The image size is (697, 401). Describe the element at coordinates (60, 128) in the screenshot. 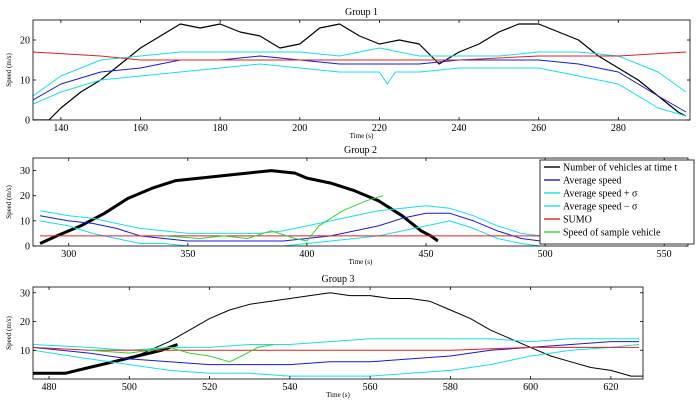

I see `x-tick-label: 140` at that location.